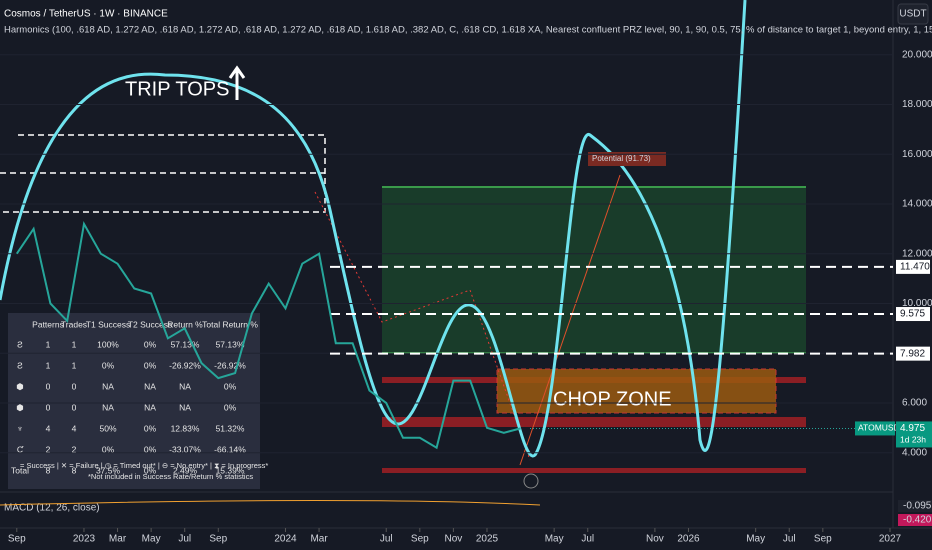 Image resolution: width=932 pixels, height=550 pixels. I want to click on macd-label: -0.420, so click(917, 520).